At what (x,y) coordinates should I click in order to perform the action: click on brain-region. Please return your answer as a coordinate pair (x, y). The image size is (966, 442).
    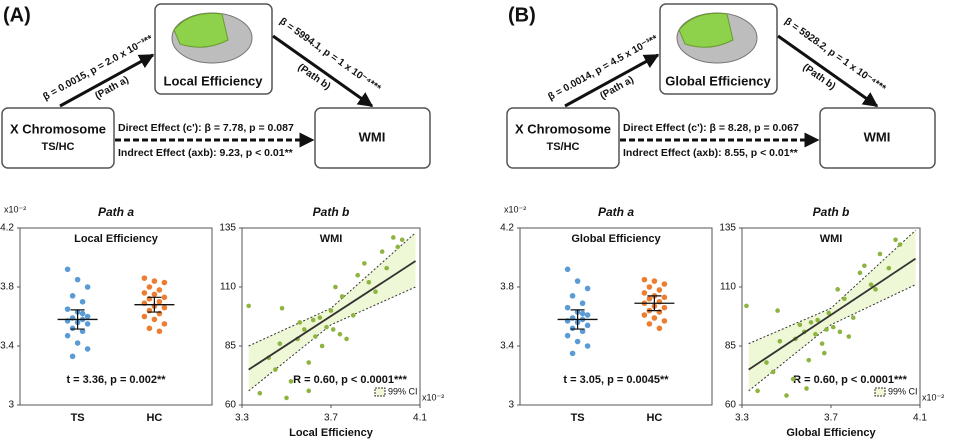
    Looking at the image, I should click on (706, 30).